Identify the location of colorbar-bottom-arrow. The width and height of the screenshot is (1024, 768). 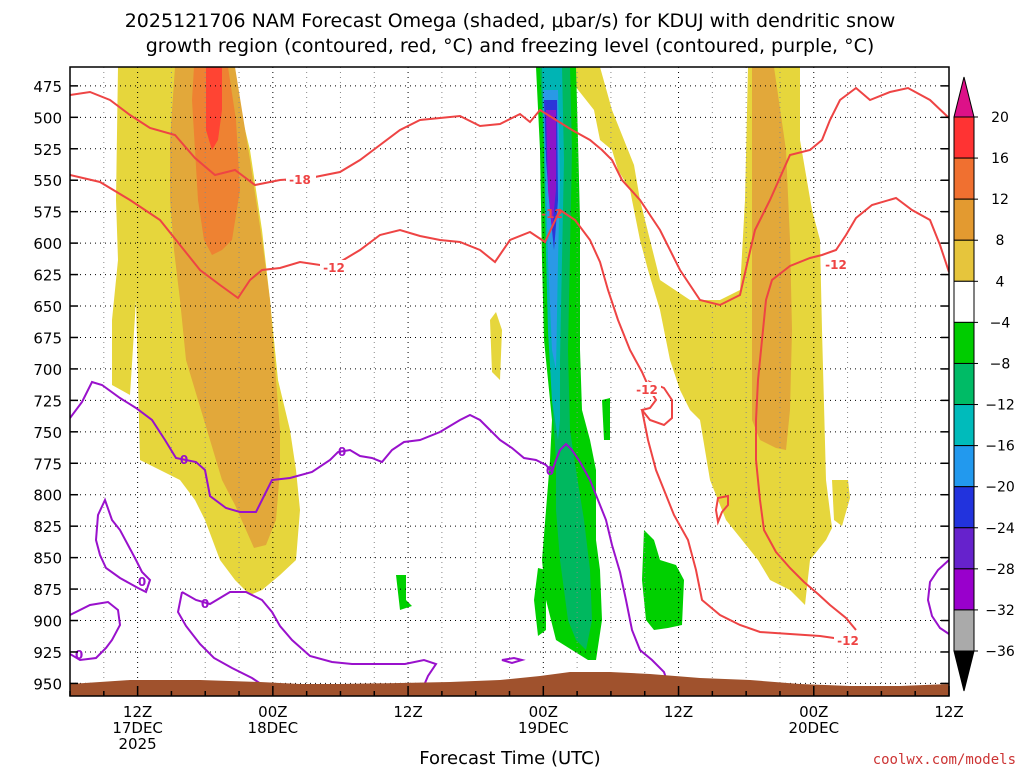
(964, 671).